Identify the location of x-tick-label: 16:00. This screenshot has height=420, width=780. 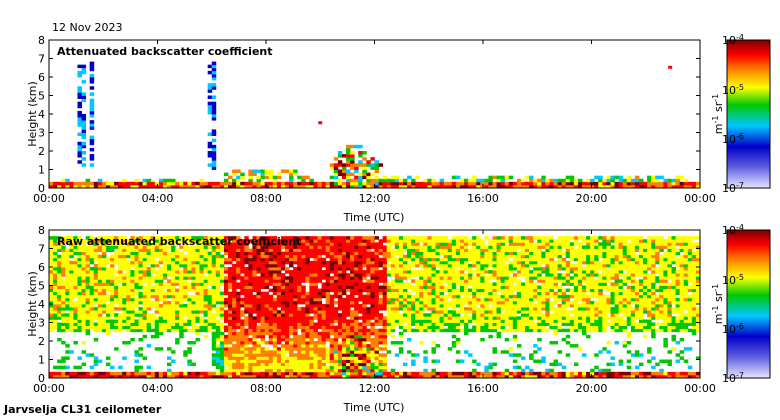
(483, 198).